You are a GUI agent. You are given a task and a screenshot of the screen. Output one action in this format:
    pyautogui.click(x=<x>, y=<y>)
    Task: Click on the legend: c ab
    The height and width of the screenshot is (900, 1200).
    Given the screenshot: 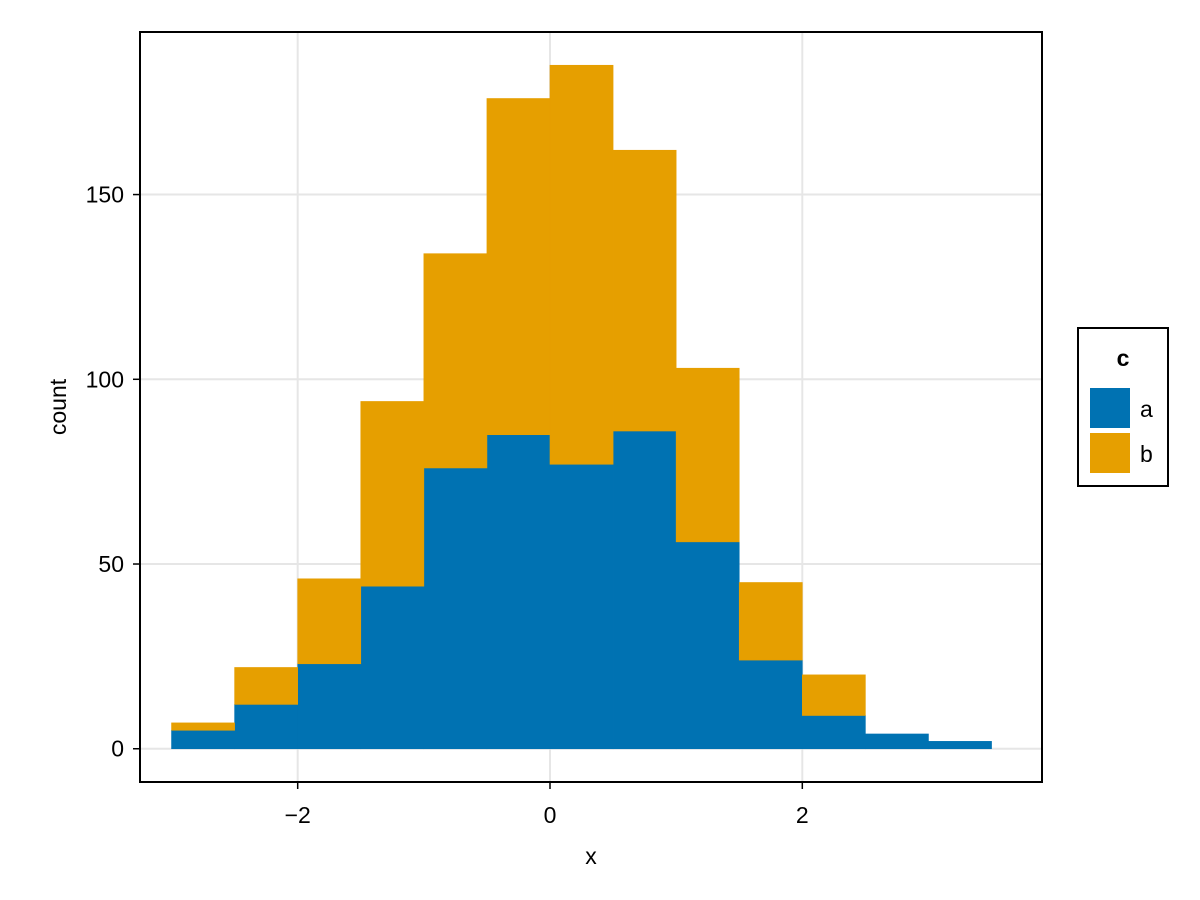 What is the action you would take?
    pyautogui.click(x=1123, y=407)
    